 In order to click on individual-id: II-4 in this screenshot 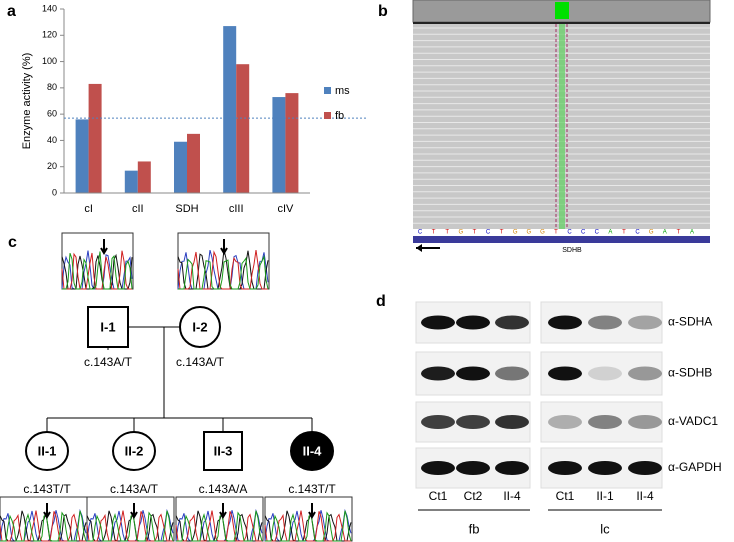, I will do `click(313, 450)`.